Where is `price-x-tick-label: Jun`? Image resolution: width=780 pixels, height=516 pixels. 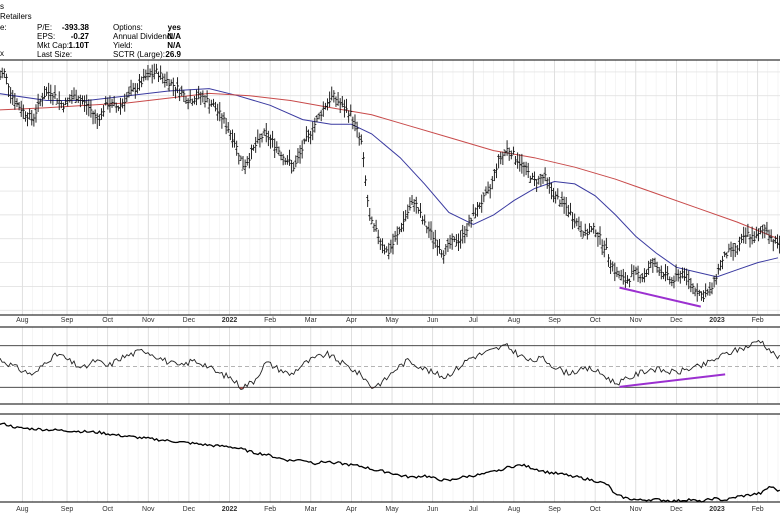
price-x-tick-label: Jun is located at coordinates (432, 320).